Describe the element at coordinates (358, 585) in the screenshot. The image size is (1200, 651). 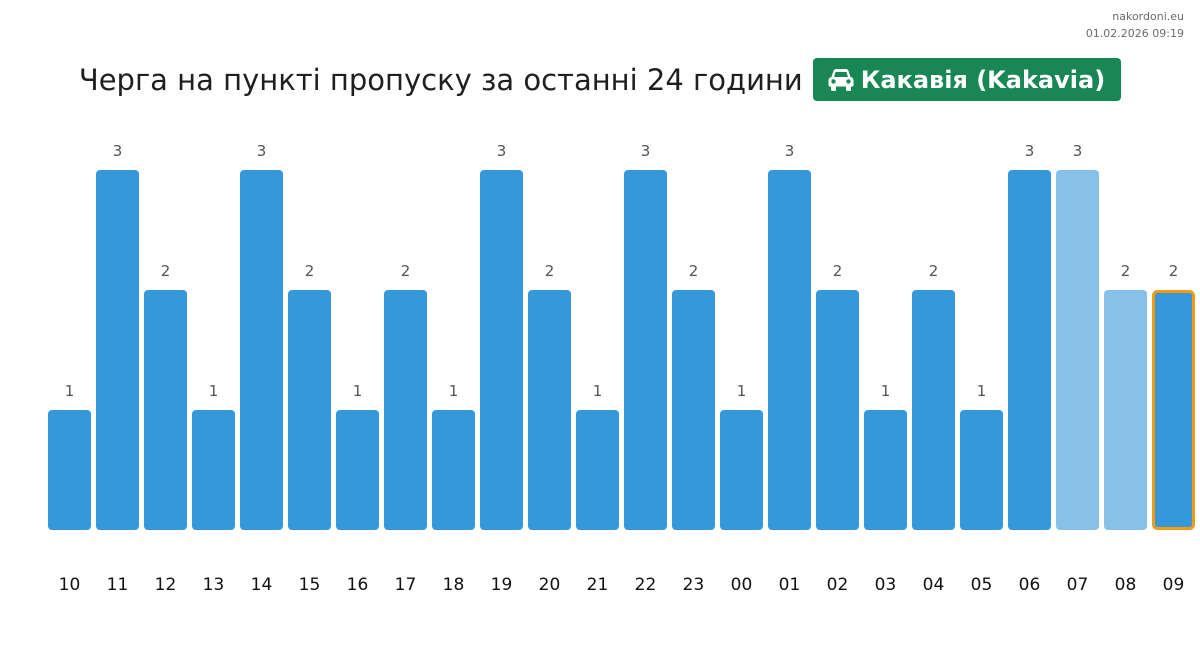
I see `tick-label-16: 16` at that location.